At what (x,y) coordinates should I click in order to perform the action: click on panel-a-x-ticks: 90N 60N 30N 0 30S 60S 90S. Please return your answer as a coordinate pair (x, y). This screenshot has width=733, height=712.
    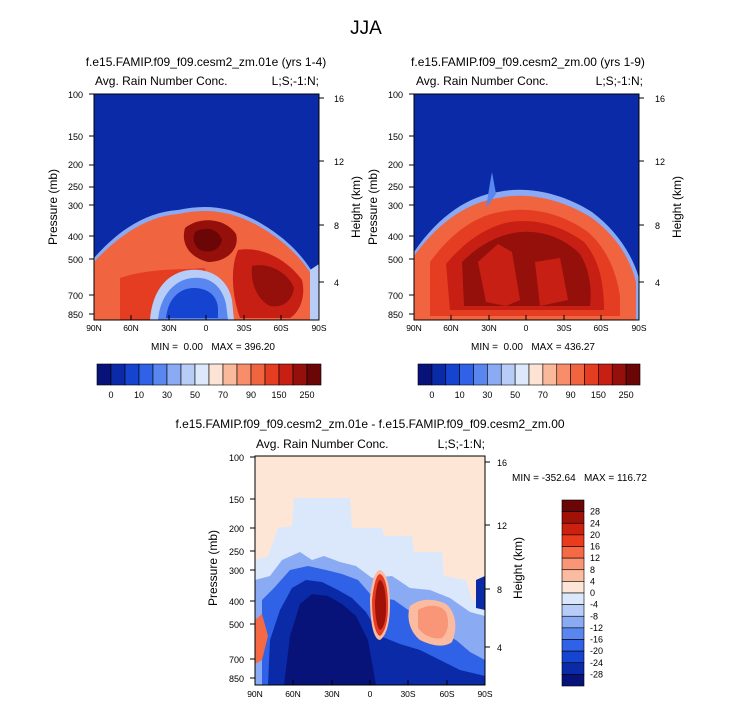
    Looking at the image, I should click on (206, 324).